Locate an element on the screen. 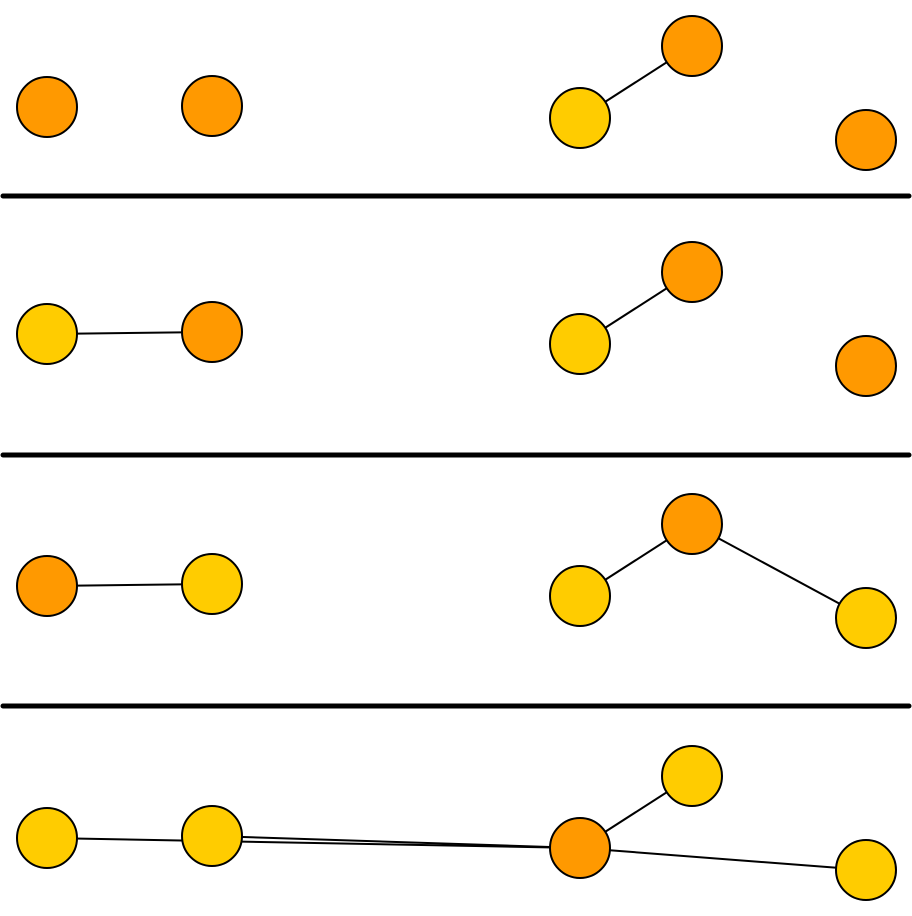 This screenshot has width=912, height=916. edge-c-e is located at coordinates (723, 859).